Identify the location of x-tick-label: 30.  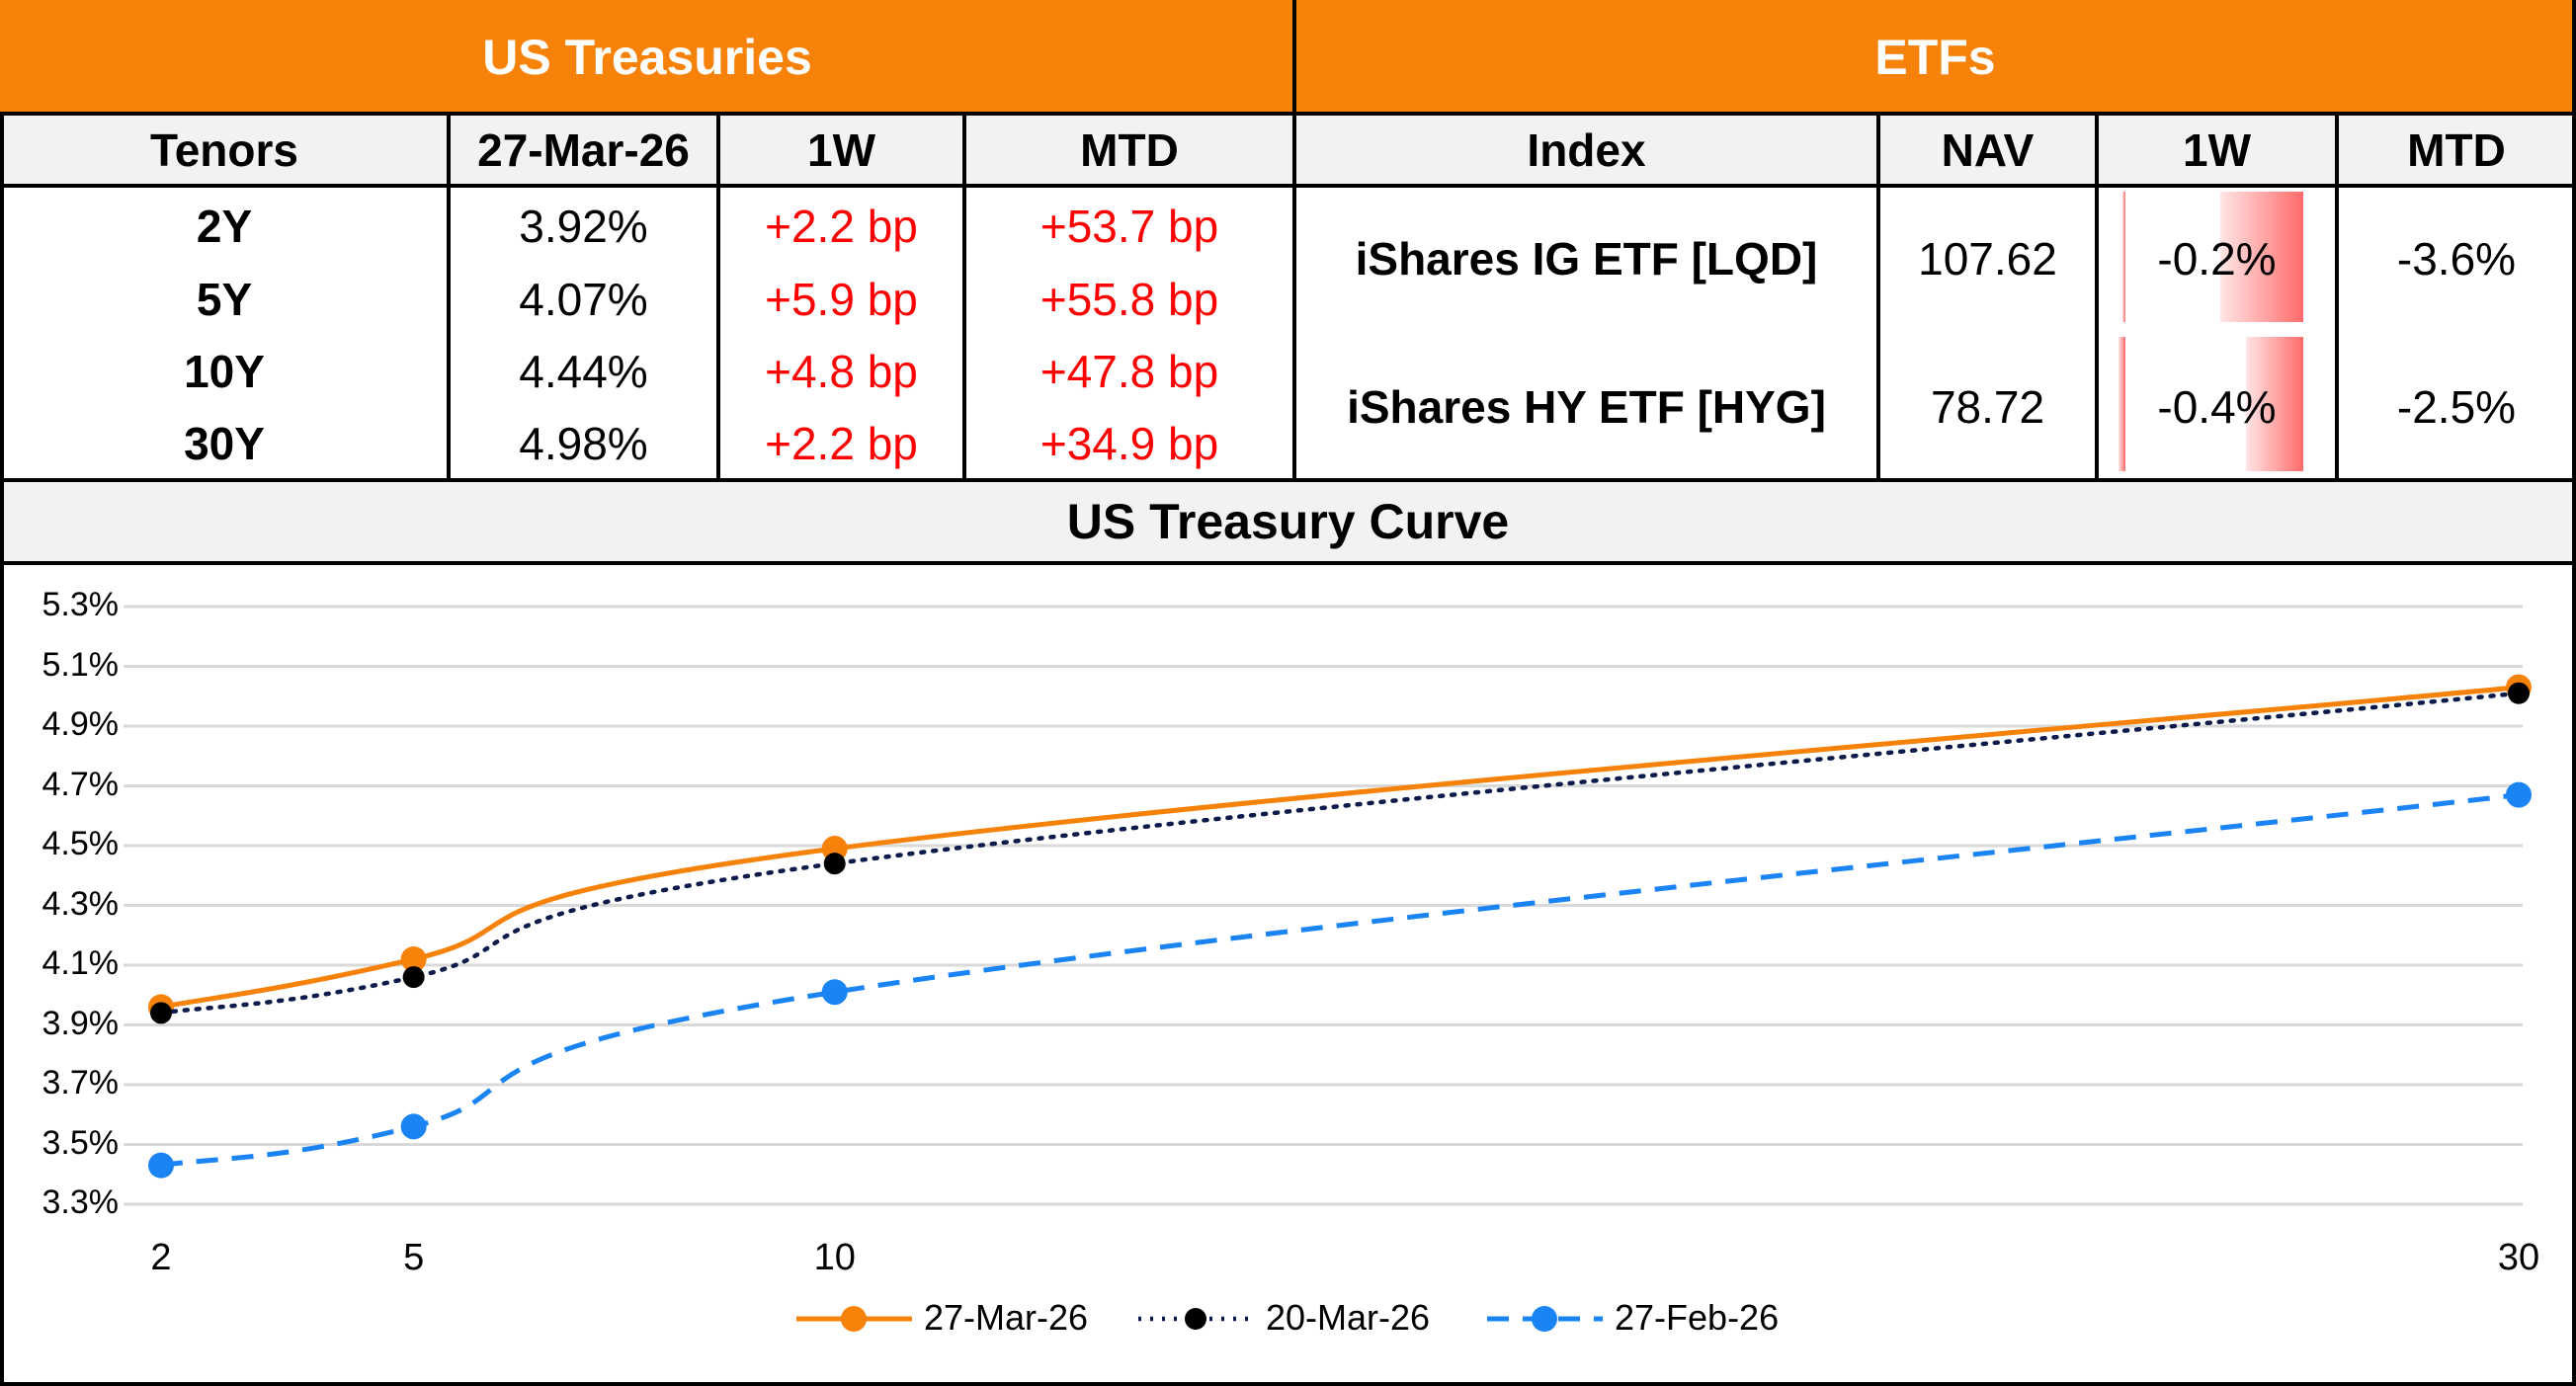
(2518, 1257).